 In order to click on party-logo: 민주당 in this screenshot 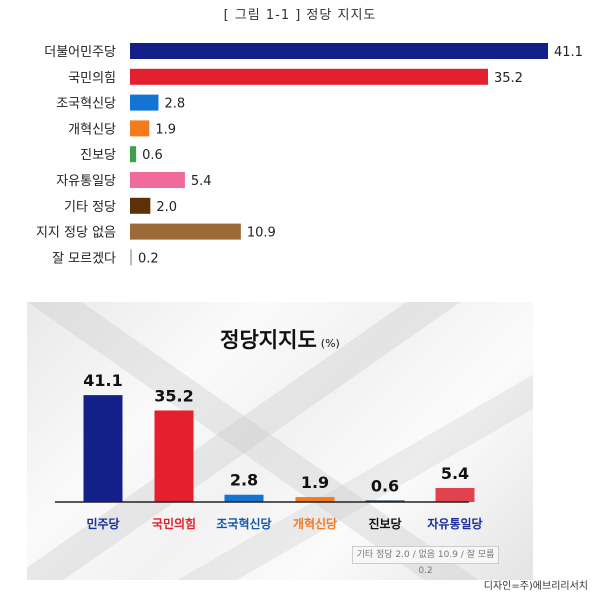, I will do `click(102, 523)`.